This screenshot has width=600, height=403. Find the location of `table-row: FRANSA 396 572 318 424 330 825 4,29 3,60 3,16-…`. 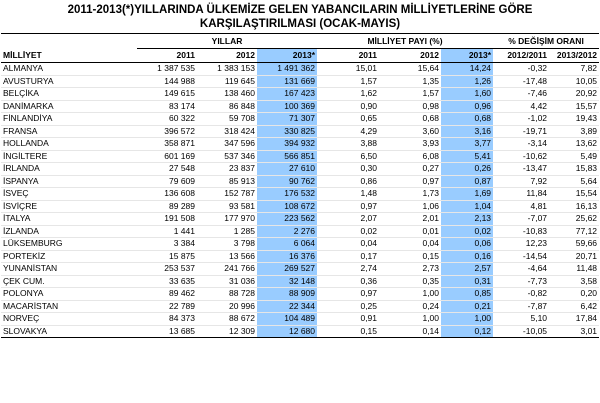

table-row: FRANSA 396 572 318 424 330 825 4,29 3,60 3,16-… is located at coordinates (300, 131).